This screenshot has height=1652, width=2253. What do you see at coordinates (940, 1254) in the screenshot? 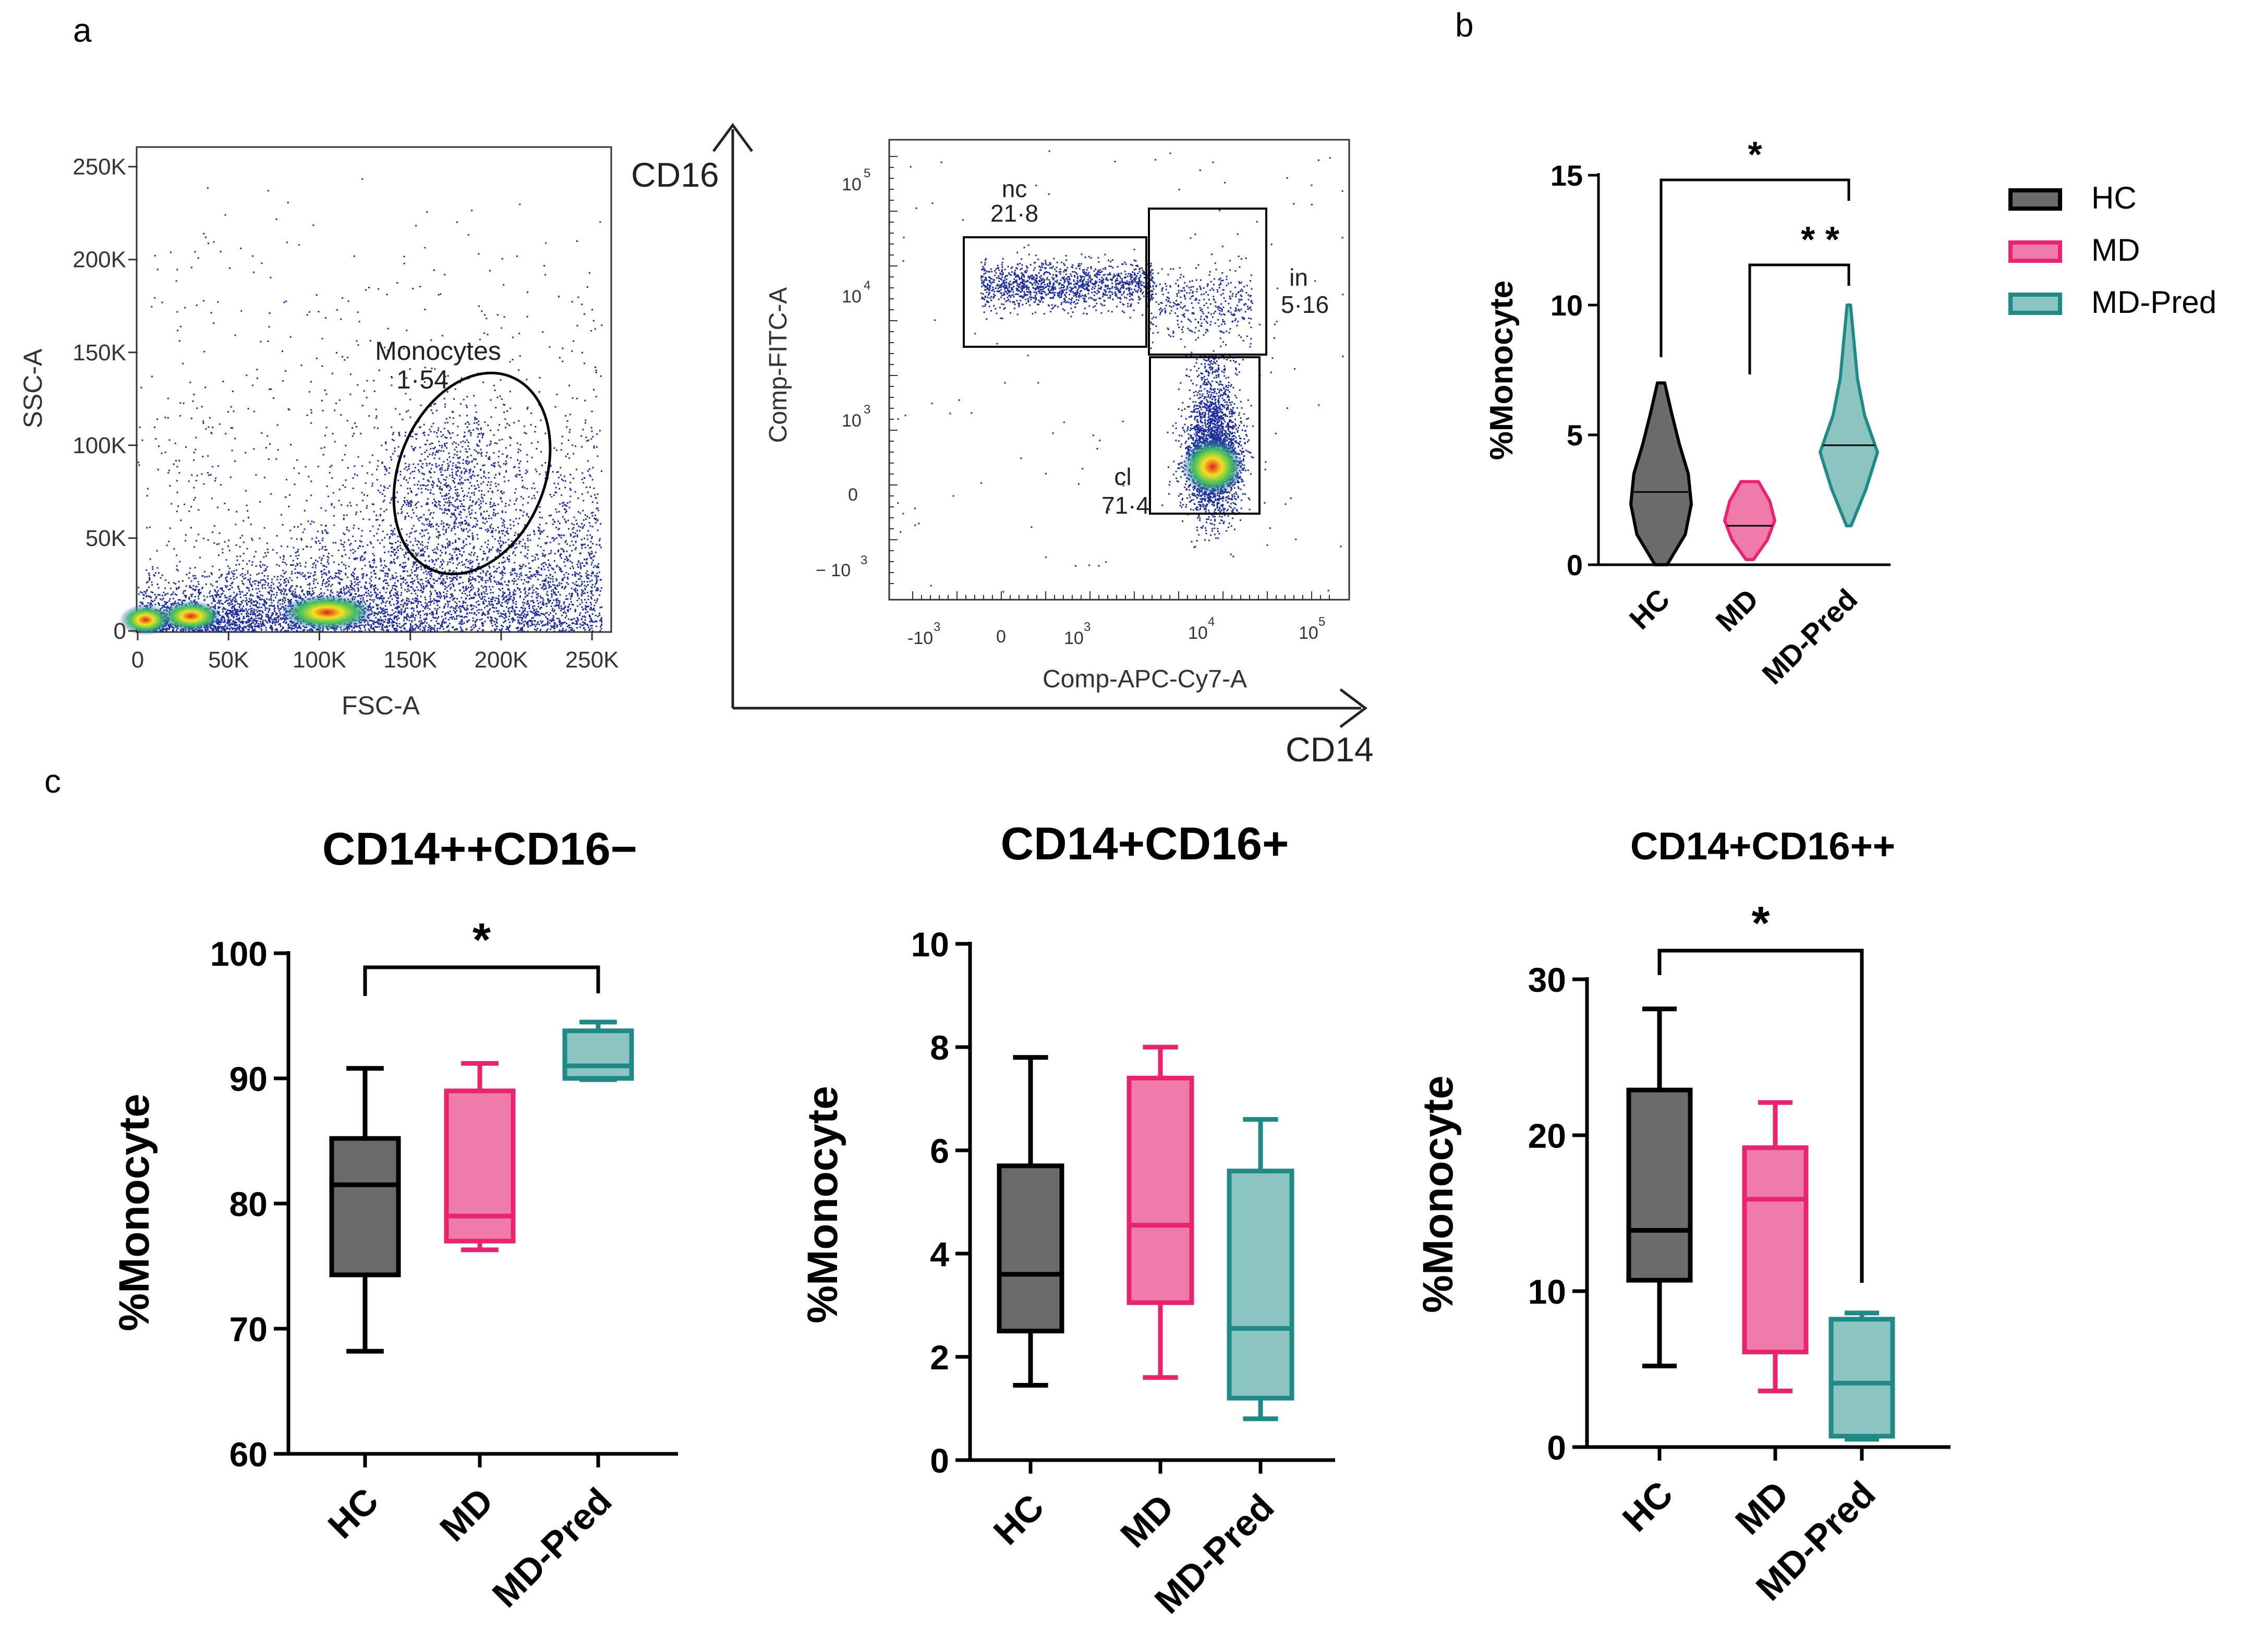
I see `y-tick-label: 4` at bounding box center [940, 1254].